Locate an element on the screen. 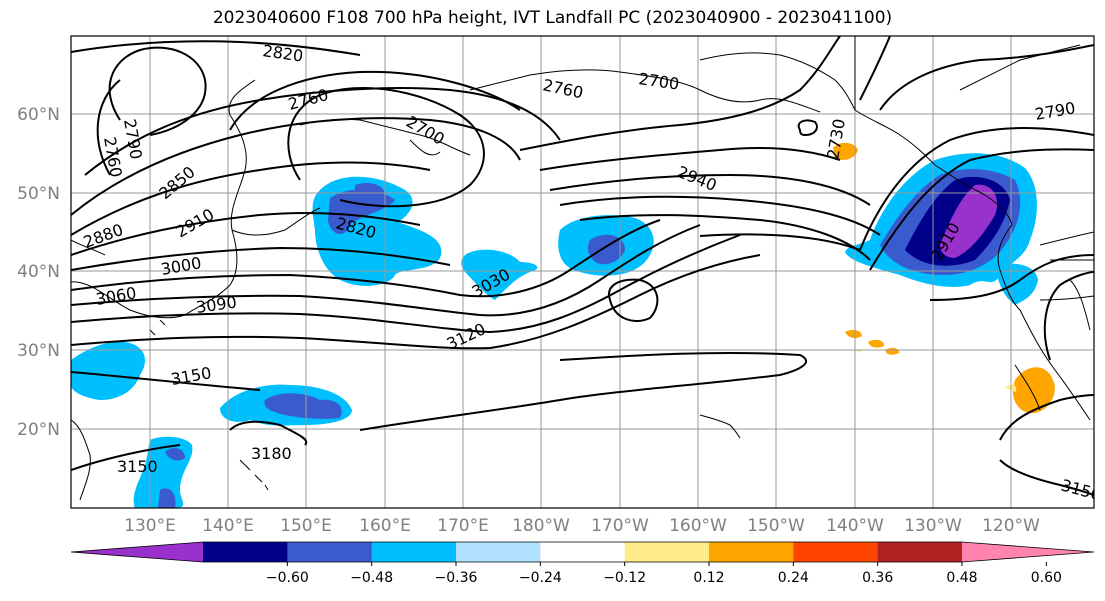 This screenshot has height=601, width=1105. lon-label: 140°W is located at coordinates (855, 526).